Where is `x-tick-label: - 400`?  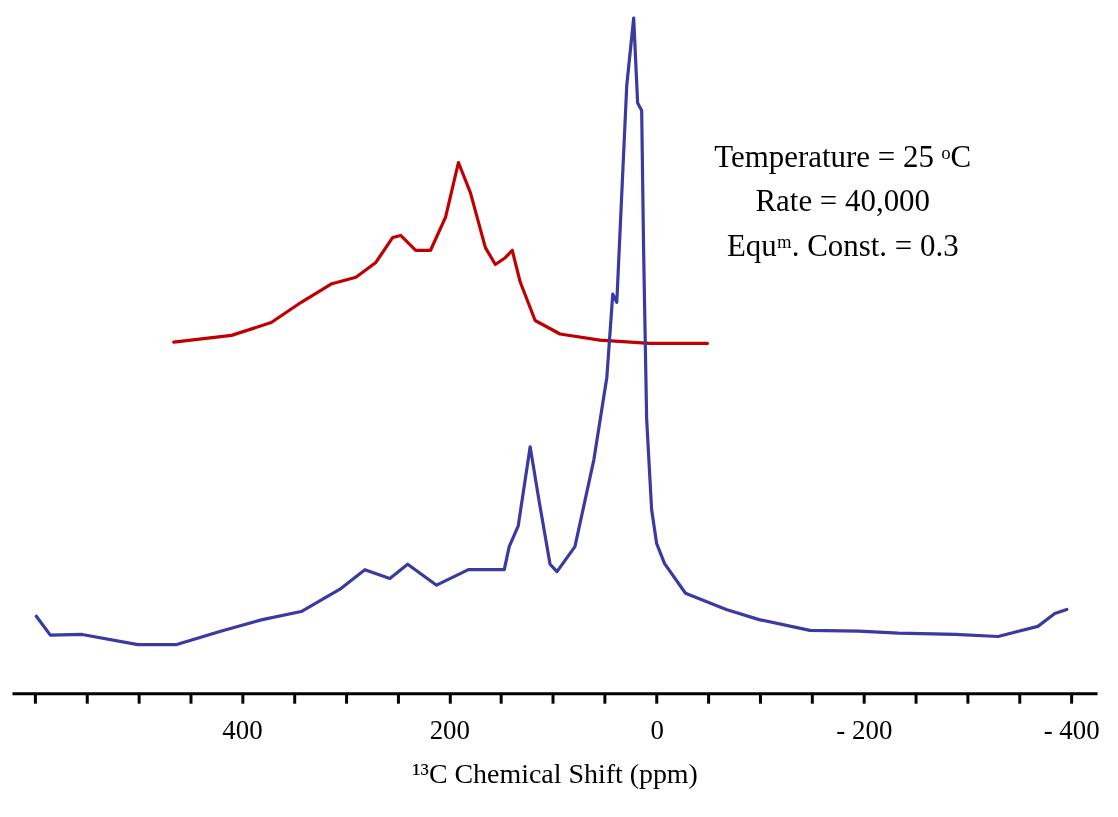
x-tick-label: - 400 is located at coordinates (1071, 729).